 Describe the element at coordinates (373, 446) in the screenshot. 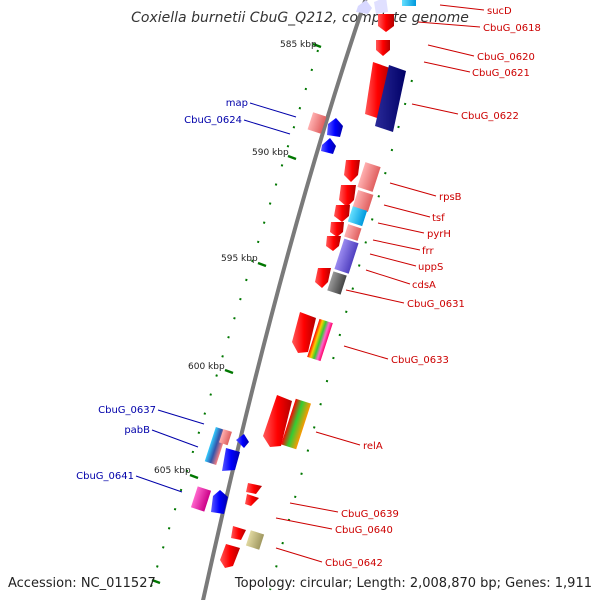

I see `label-relA: relA` at that location.